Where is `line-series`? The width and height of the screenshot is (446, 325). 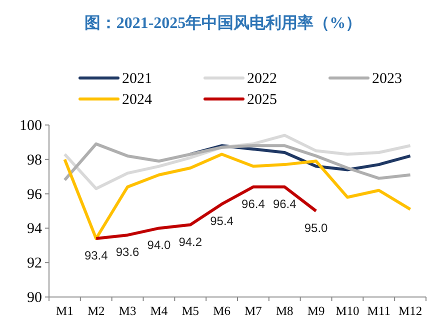 line-series is located at coordinates (237, 162).